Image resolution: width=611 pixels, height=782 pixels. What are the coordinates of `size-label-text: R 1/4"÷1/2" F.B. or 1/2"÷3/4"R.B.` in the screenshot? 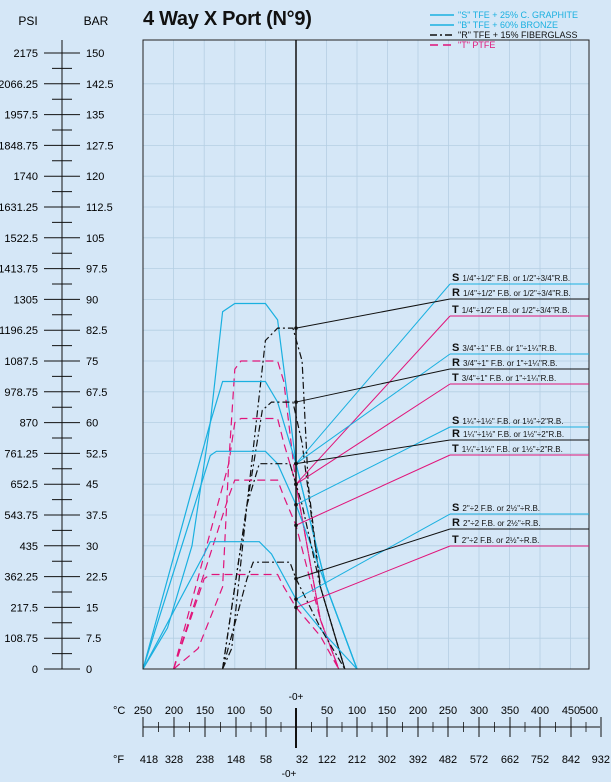 It's located at (511, 293).